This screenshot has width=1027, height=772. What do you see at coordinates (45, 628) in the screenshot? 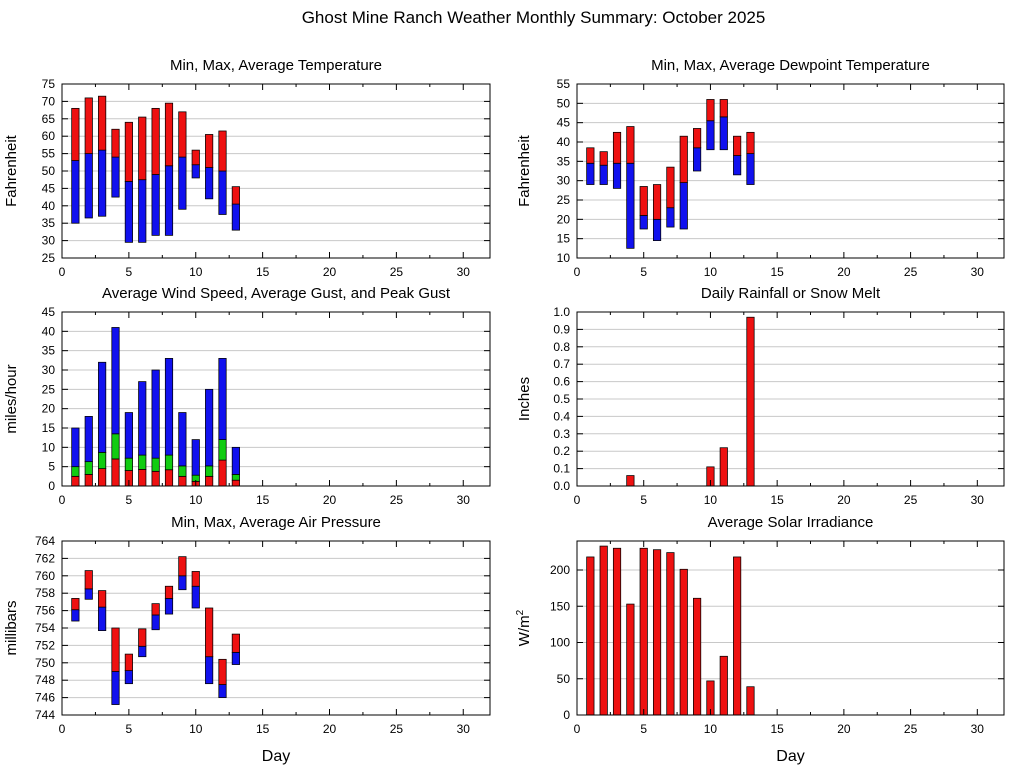
I see `y-tick-label: 754` at bounding box center [45, 628].